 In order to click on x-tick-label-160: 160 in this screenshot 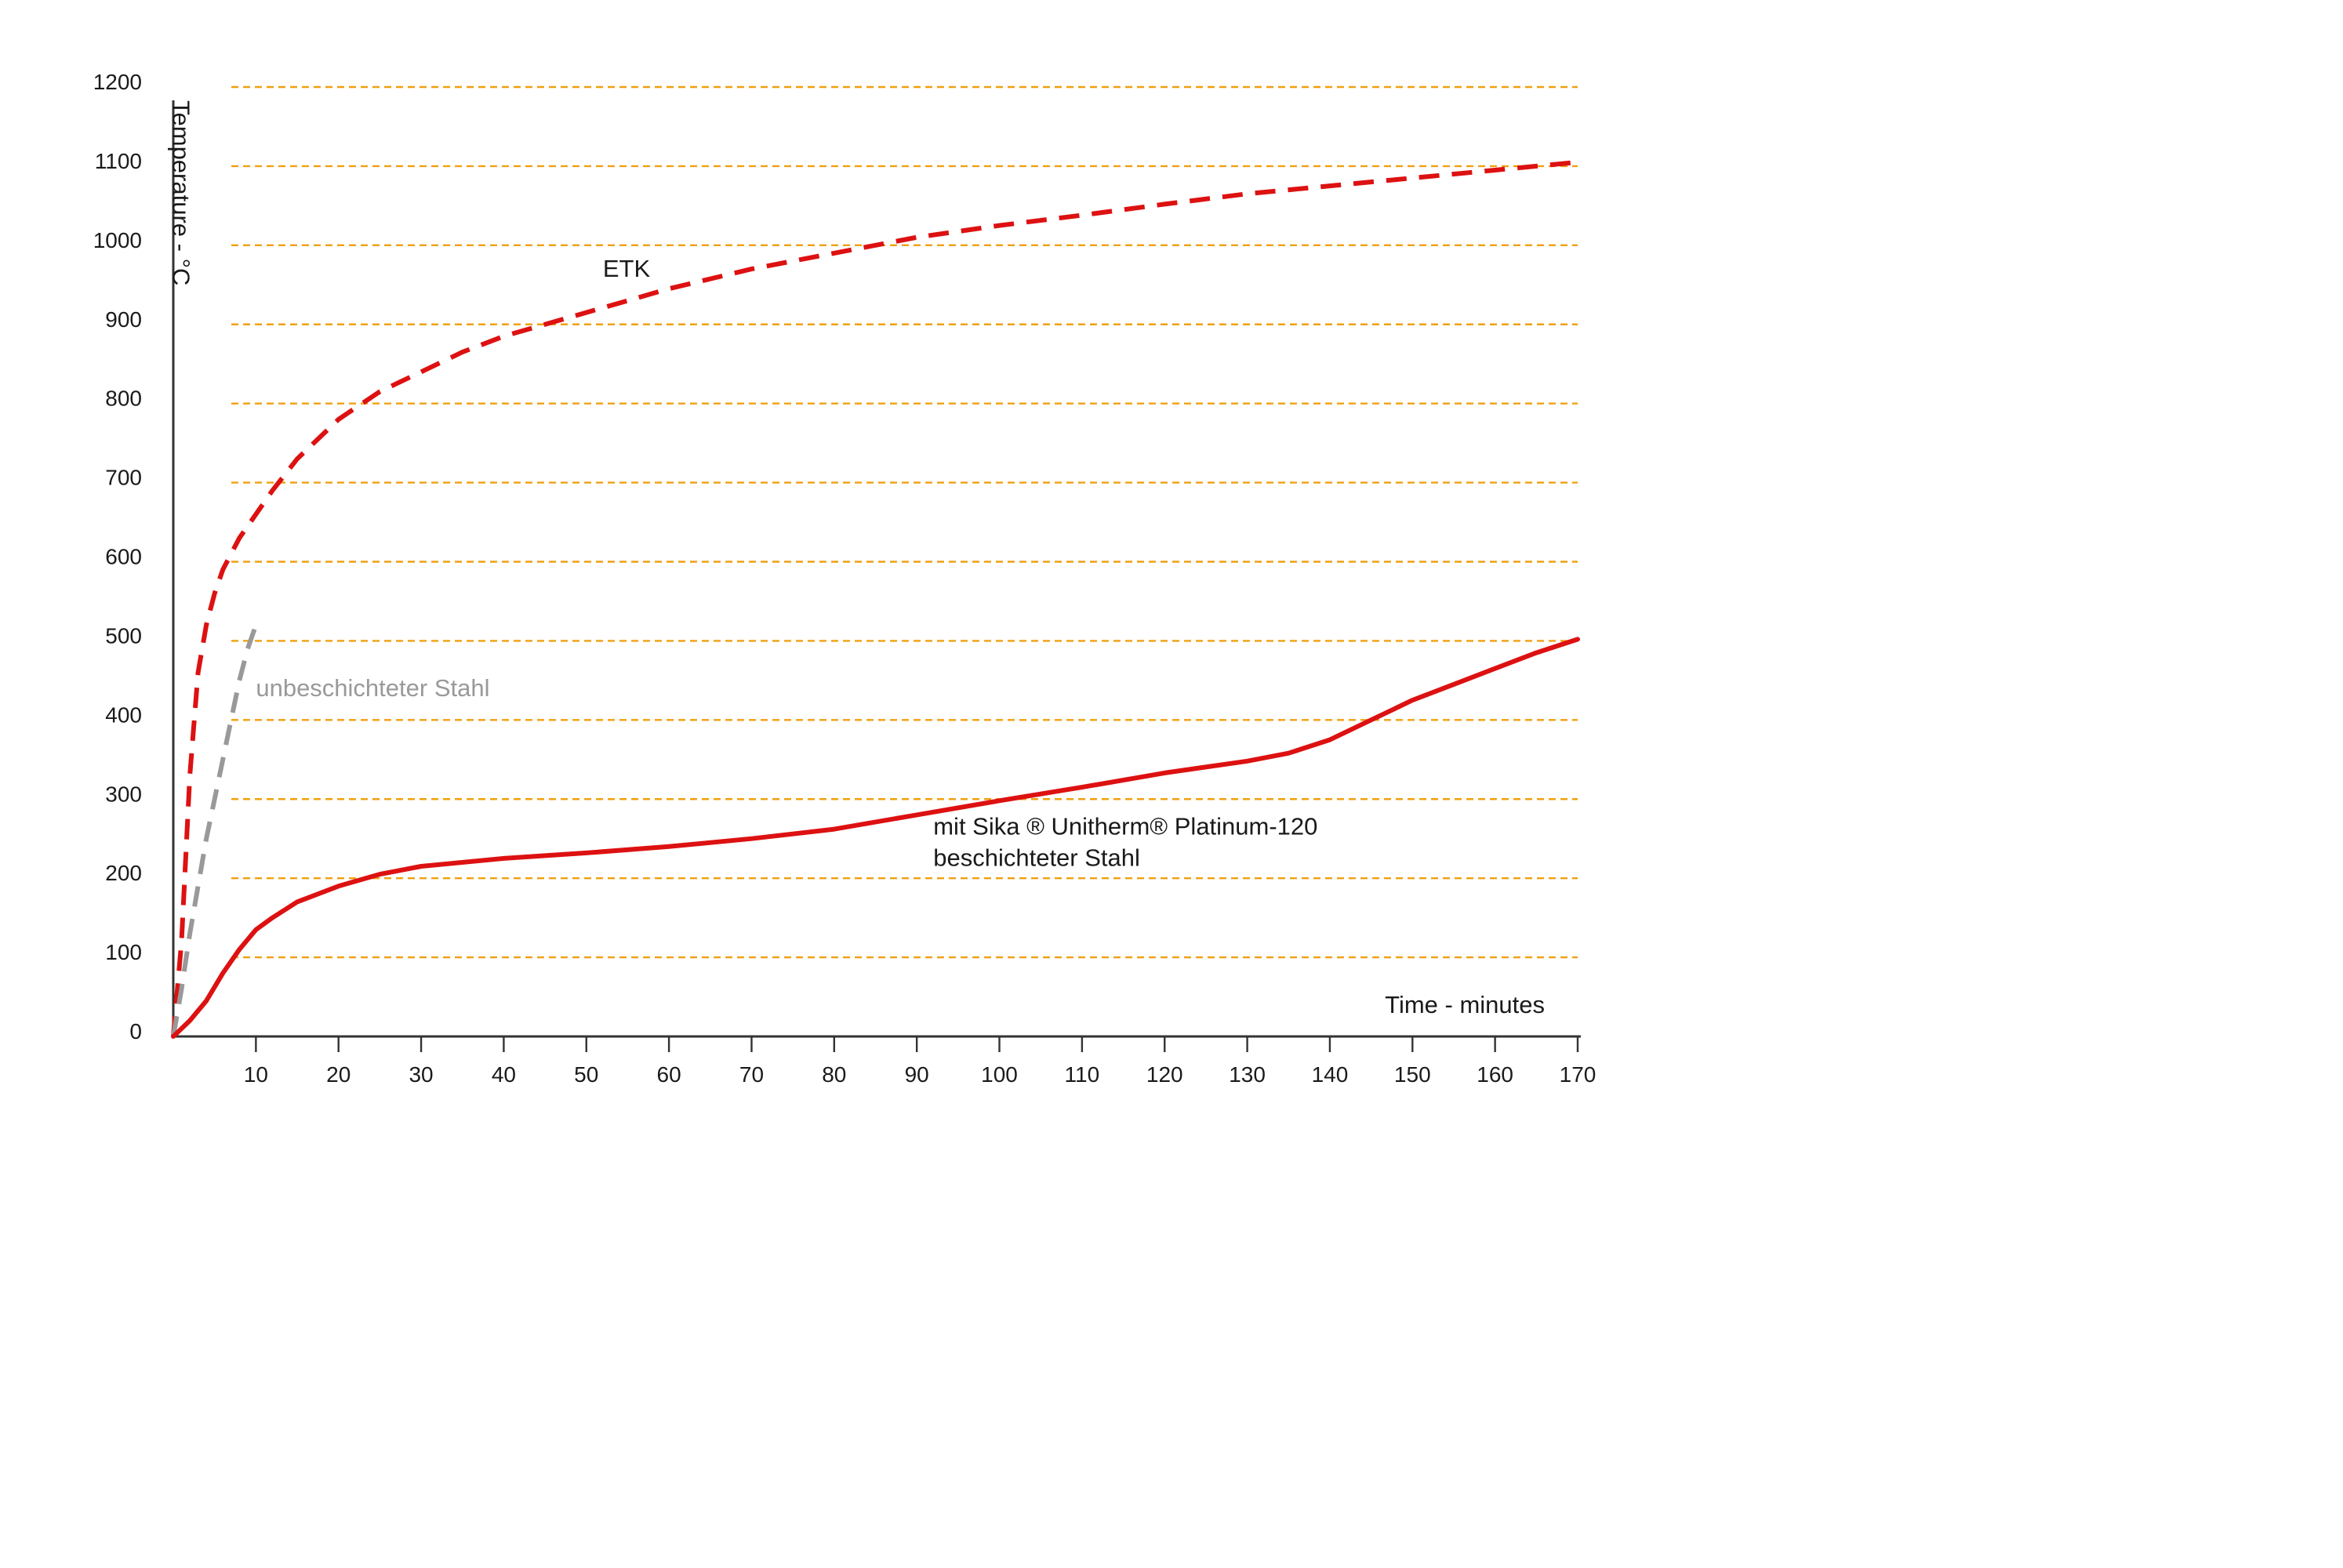, I will do `click(1495, 1074)`.